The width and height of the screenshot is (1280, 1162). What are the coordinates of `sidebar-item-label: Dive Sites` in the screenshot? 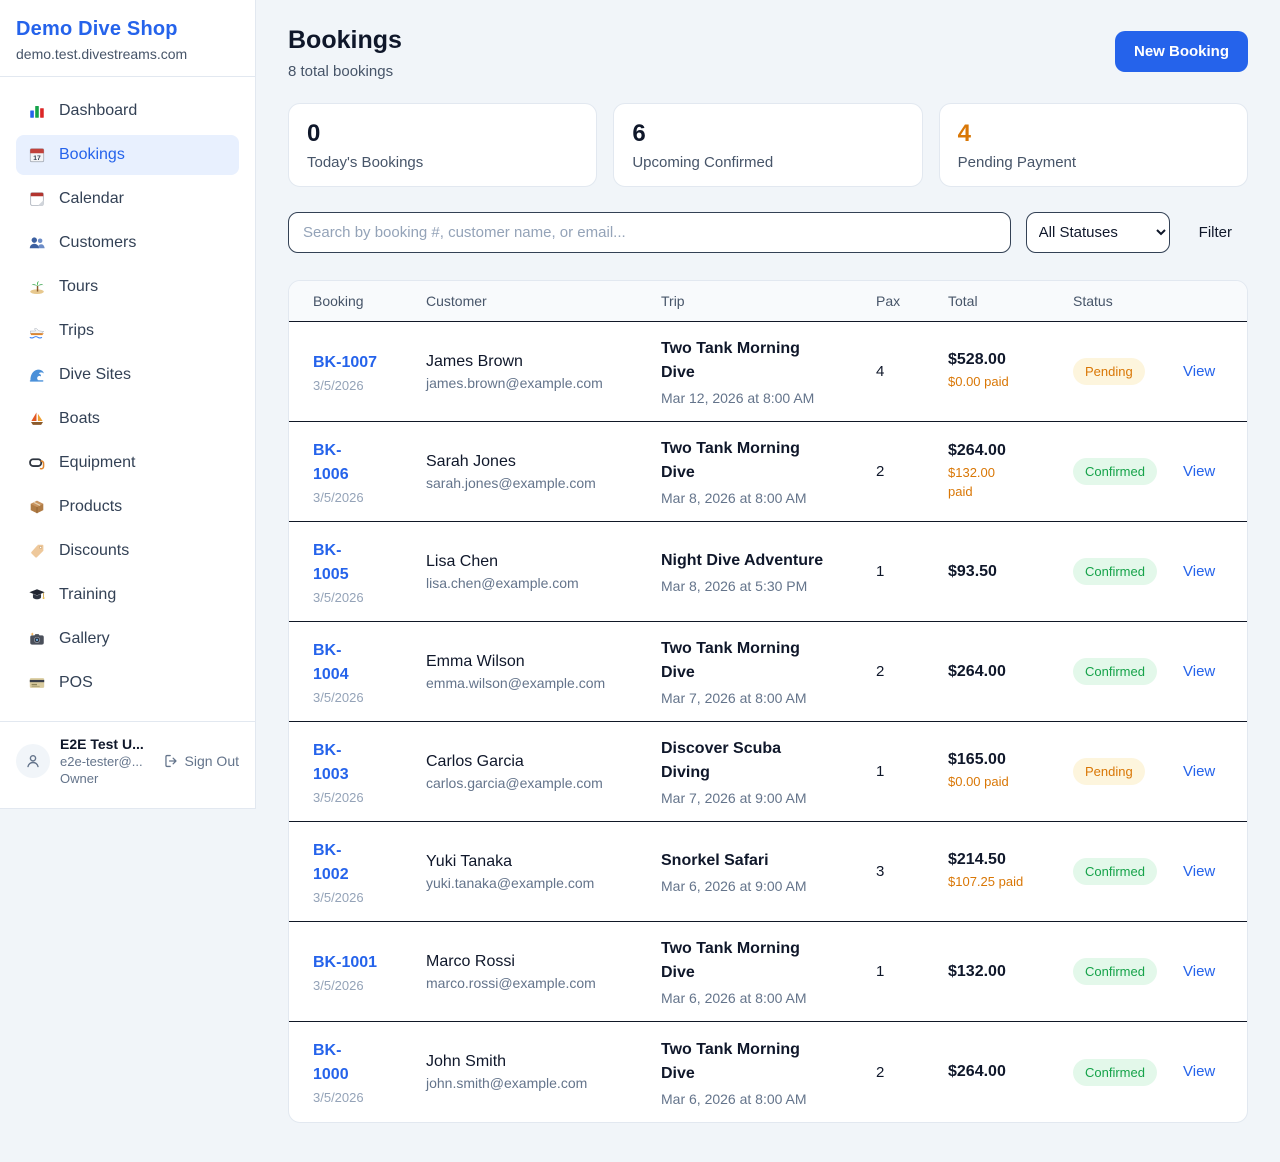 It's located at (95, 374).